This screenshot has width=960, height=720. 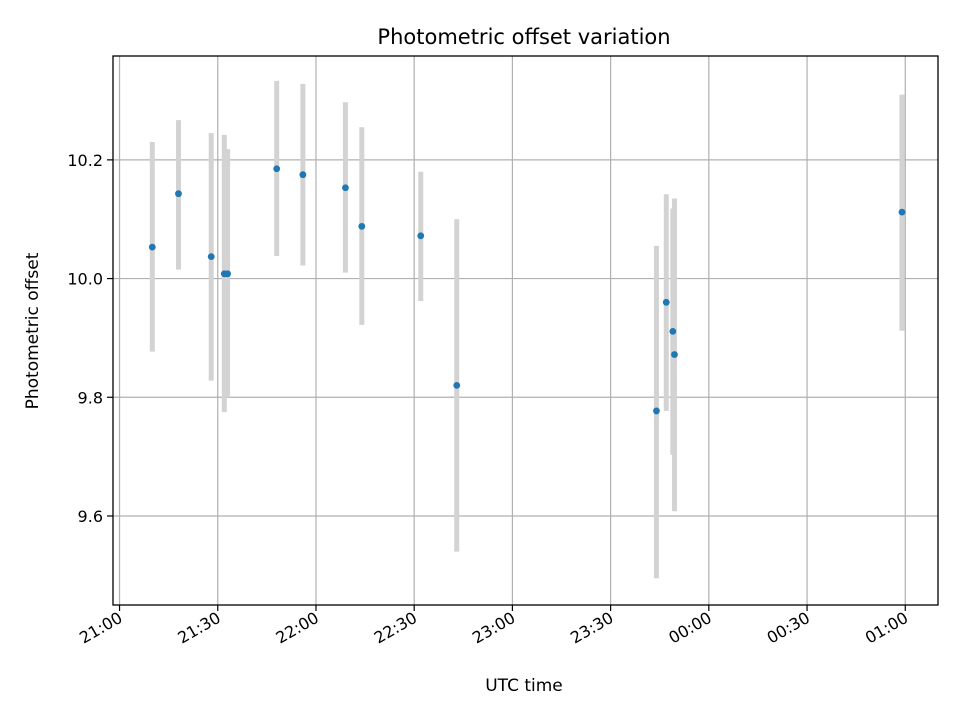 What do you see at coordinates (85, 279) in the screenshot?
I see `y-tick-label: 10.0` at bounding box center [85, 279].